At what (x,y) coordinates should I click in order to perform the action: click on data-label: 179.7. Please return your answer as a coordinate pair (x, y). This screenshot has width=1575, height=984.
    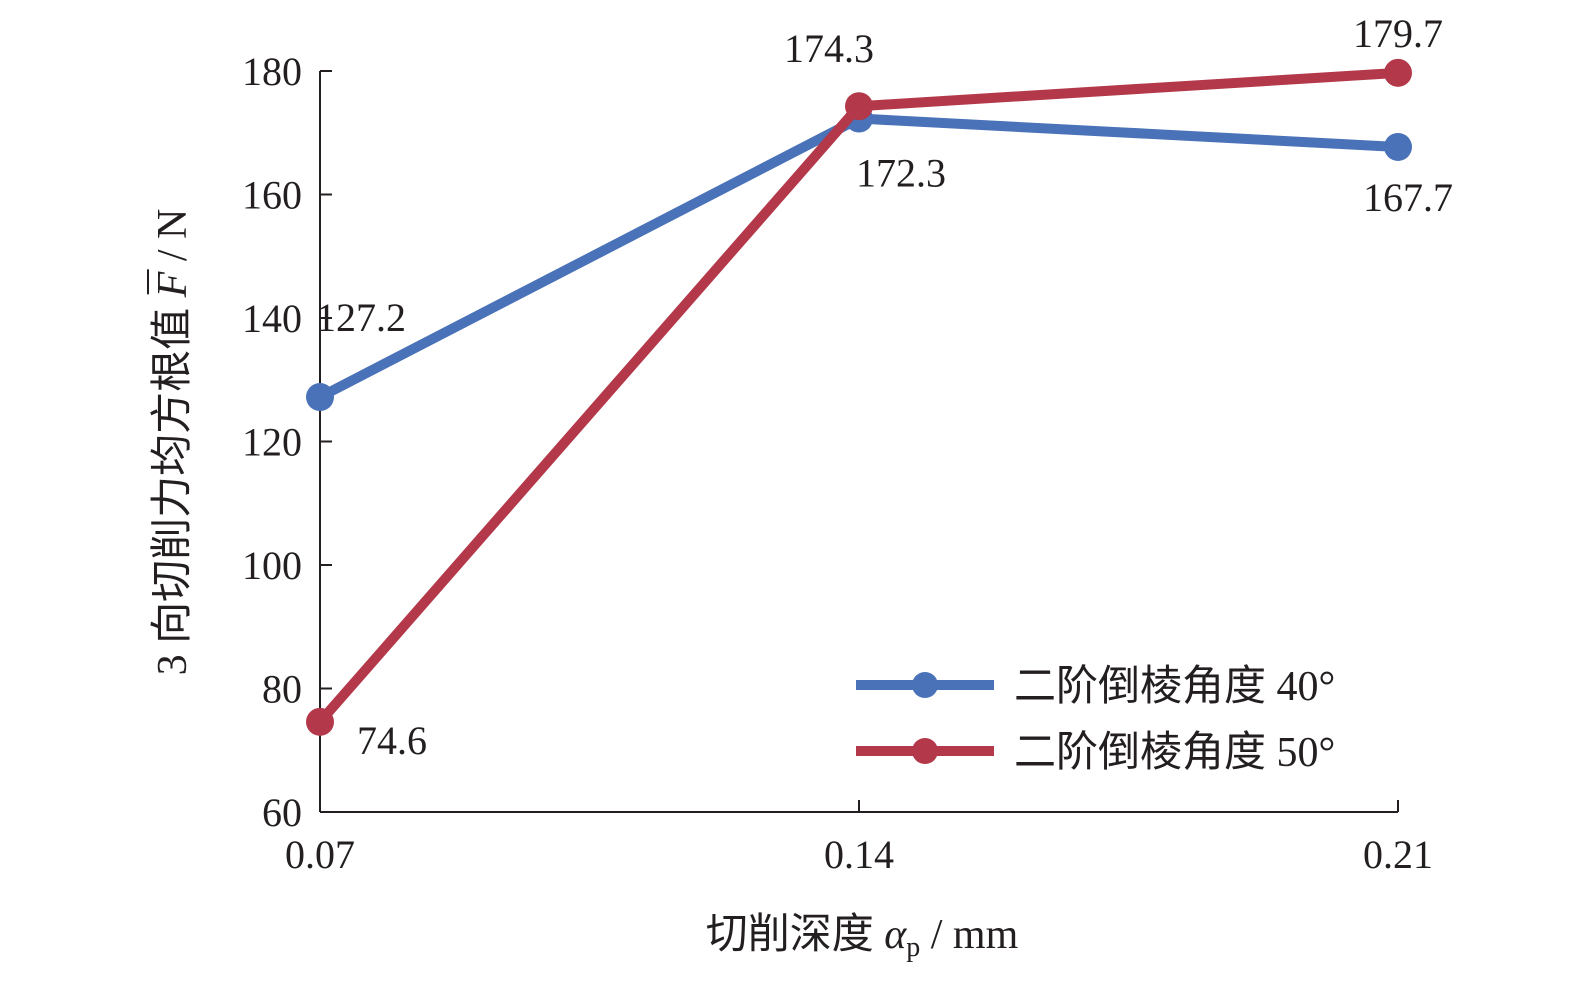
    Looking at the image, I should click on (1398, 33).